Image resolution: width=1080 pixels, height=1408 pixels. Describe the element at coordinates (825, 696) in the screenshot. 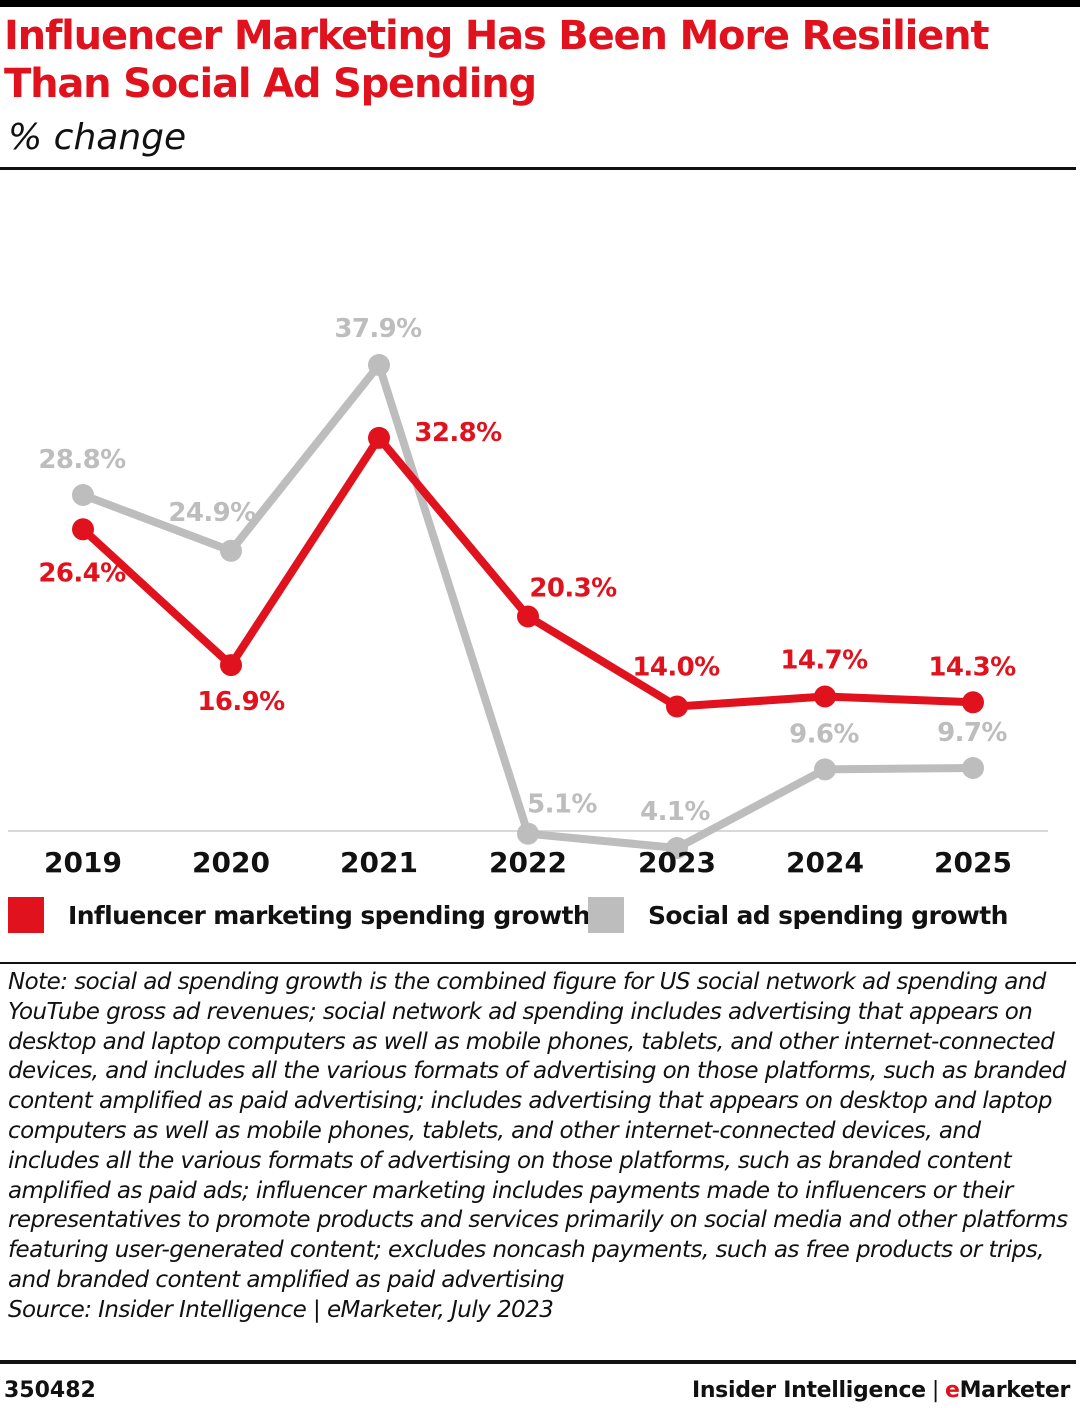

I see `data-point-influencer-2024` at that location.